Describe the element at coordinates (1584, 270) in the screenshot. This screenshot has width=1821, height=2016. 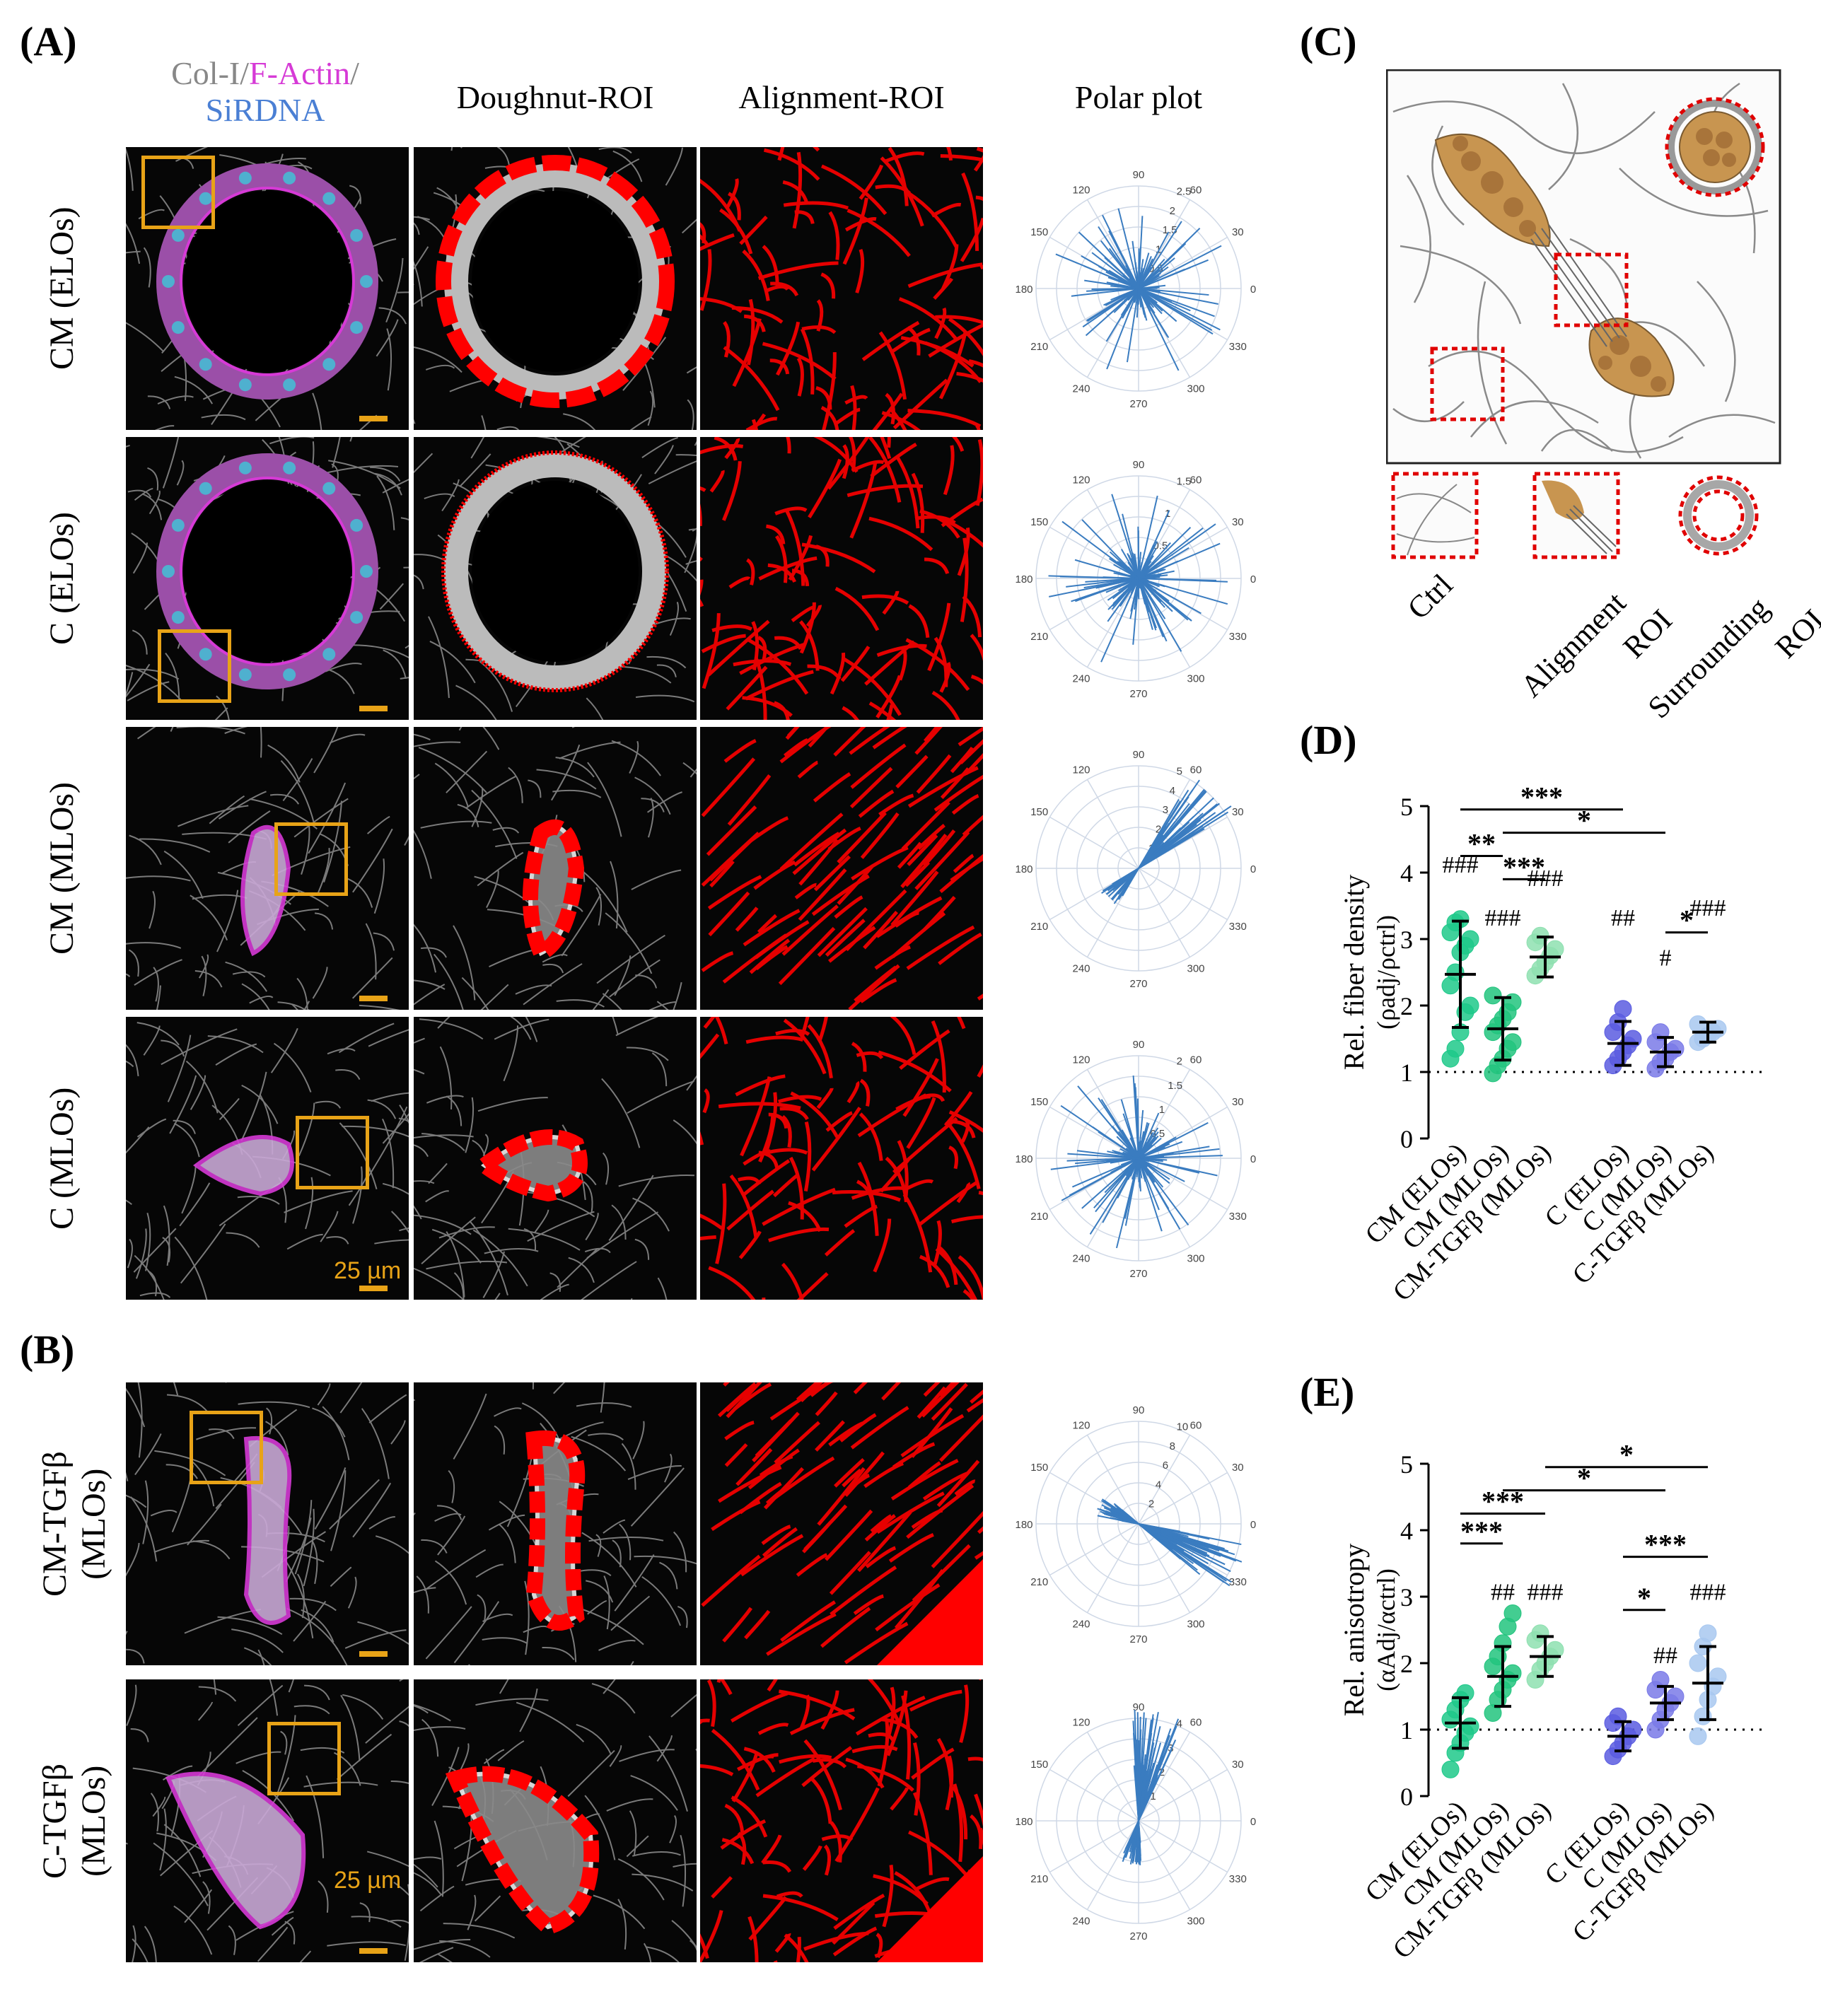
I see `collagen-fibers` at that location.